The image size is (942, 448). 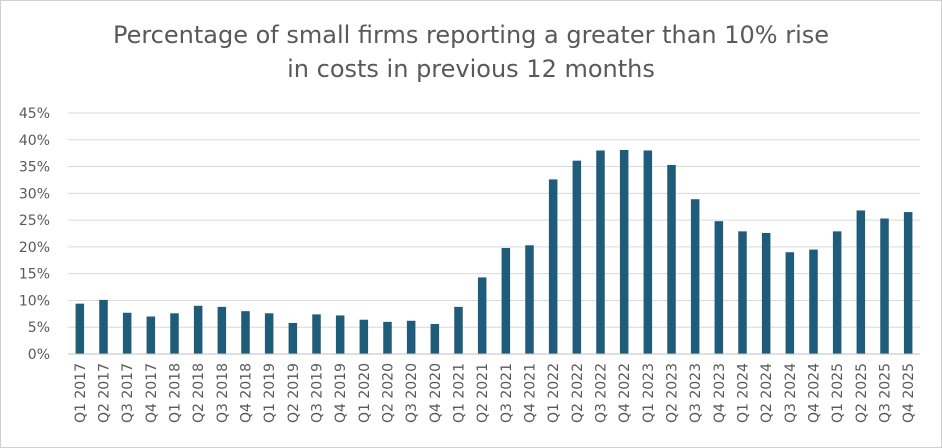 What do you see at coordinates (223, 393) in the screenshot?
I see `x-tick-label: Q3 2018` at bounding box center [223, 393].